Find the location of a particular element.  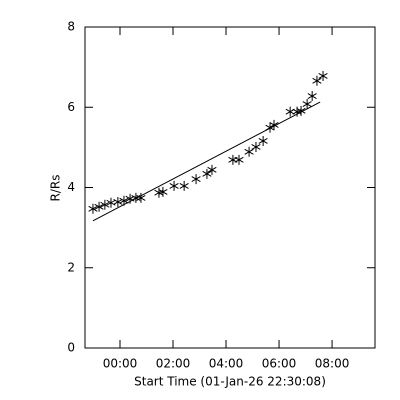

x-tick-label: 02:00 is located at coordinates (173, 364).